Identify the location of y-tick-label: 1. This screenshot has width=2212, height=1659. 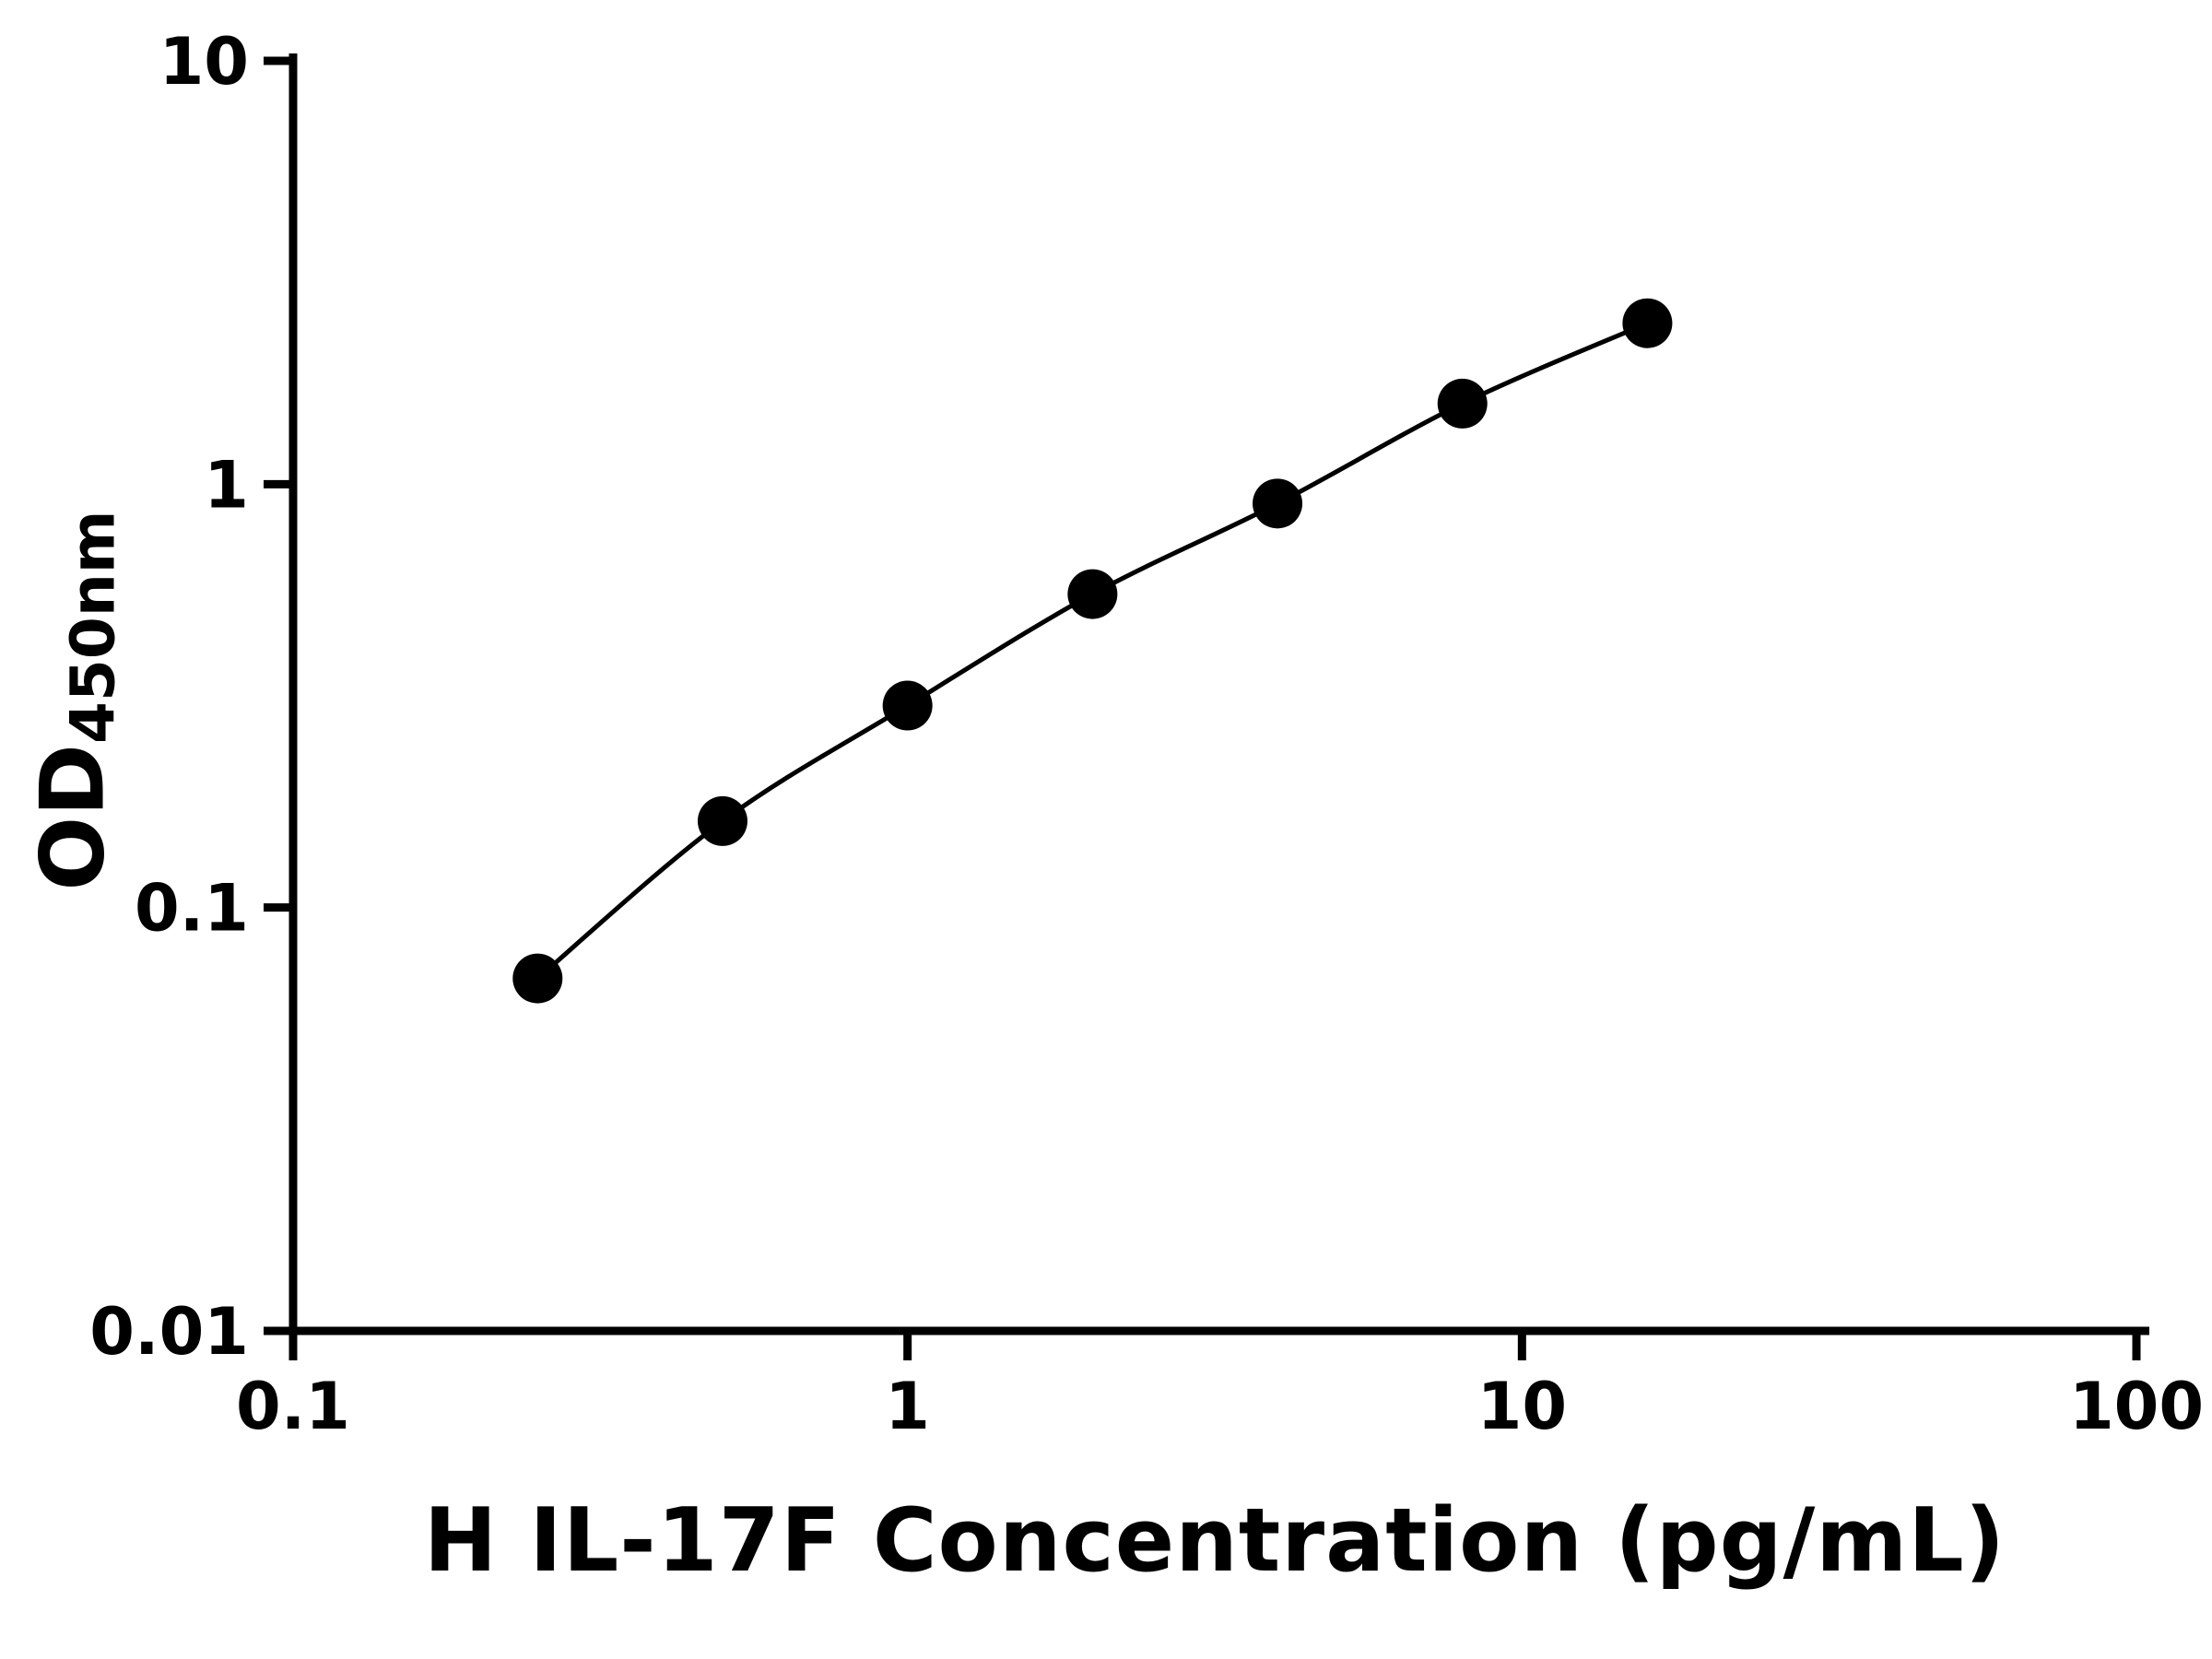
(226, 485).